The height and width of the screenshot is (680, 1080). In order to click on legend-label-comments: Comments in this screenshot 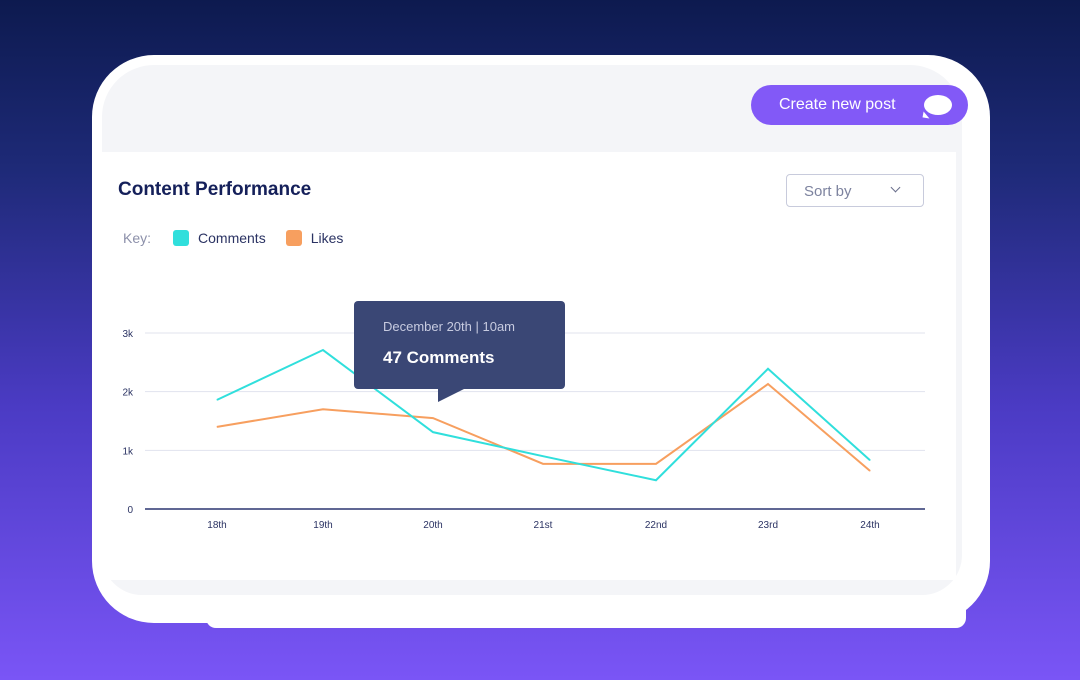, I will do `click(232, 238)`.